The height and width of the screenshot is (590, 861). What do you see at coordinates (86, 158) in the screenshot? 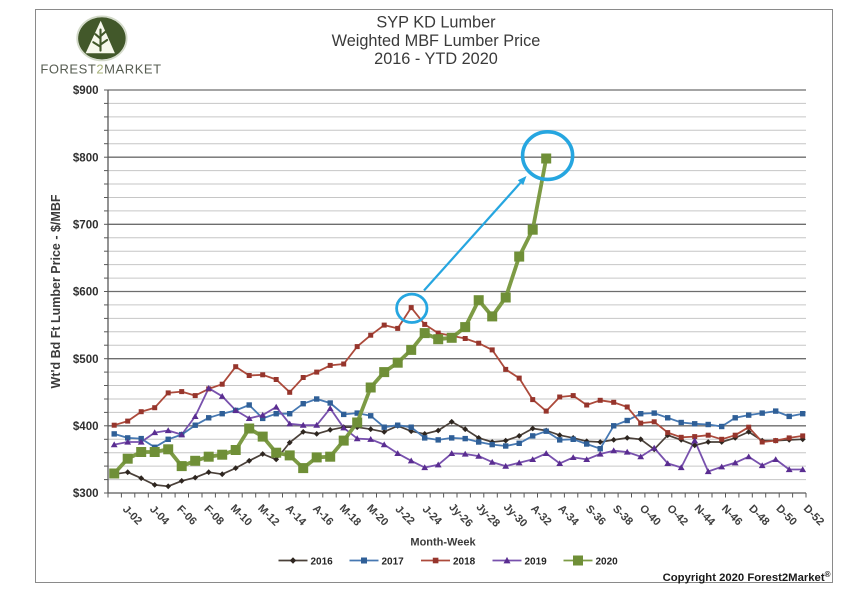
I see `svg-text: $800` at bounding box center [86, 158].